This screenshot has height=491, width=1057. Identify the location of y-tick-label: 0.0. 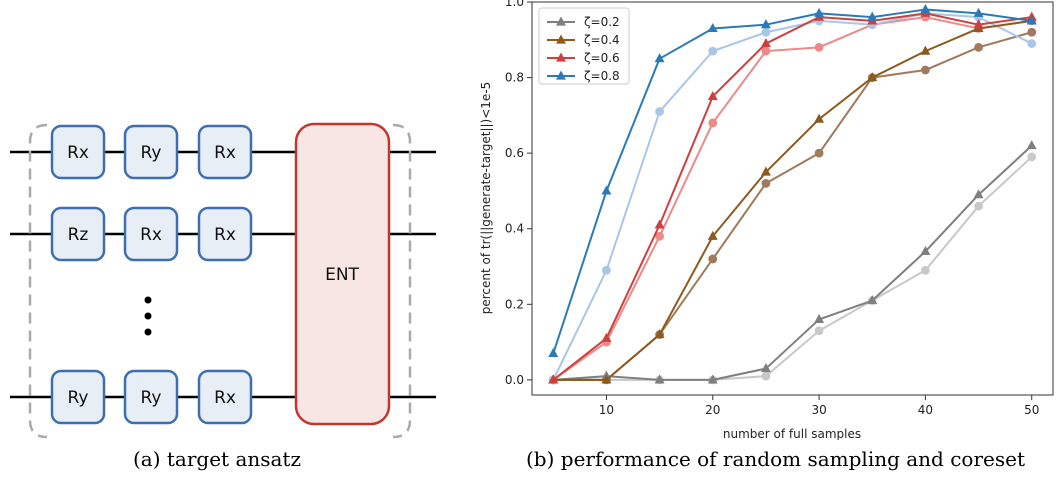
(514, 380).